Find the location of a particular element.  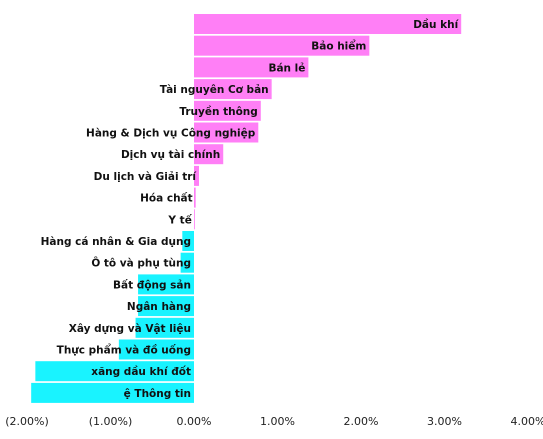

bar-label: Thực phẩm và đồ uống is located at coordinates (124, 350).